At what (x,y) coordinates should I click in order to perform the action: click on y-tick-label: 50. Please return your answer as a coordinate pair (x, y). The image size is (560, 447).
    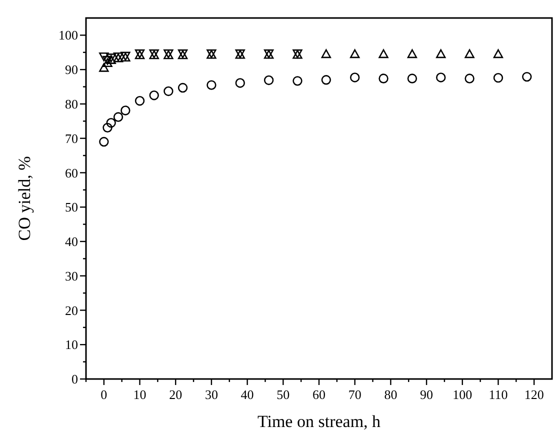
    Looking at the image, I should click on (71, 207).